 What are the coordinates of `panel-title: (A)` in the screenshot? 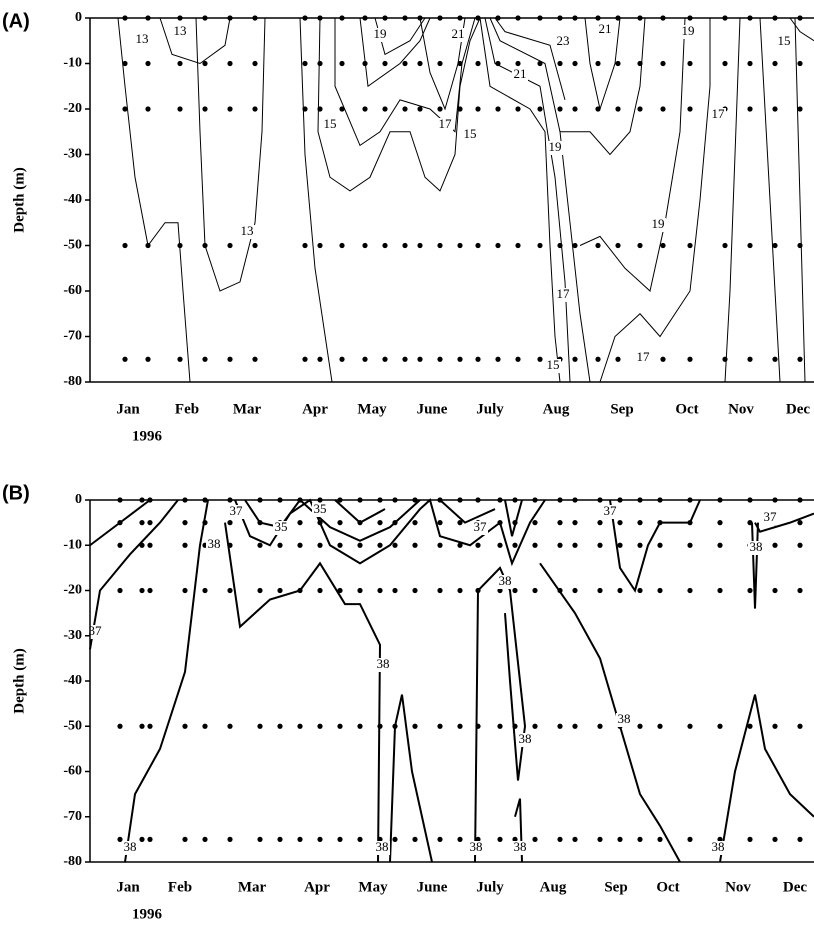 It's located at (16, 21).